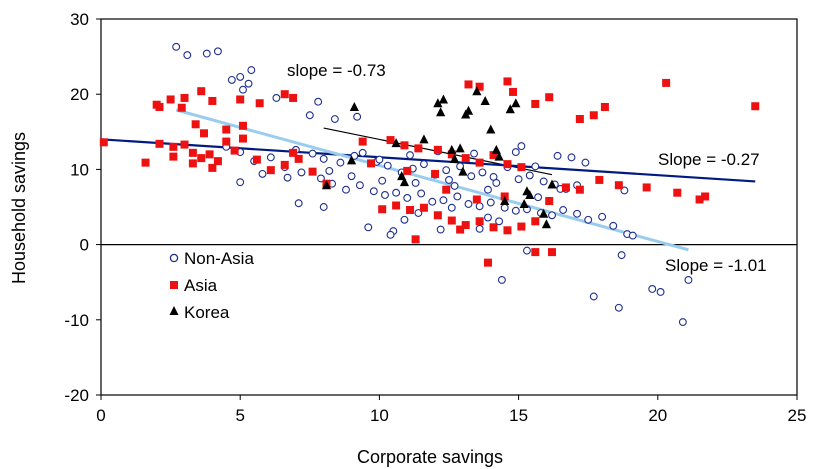 This screenshot has width=813, height=469. I want to click on y-tick-label: 30, so click(79, 19).